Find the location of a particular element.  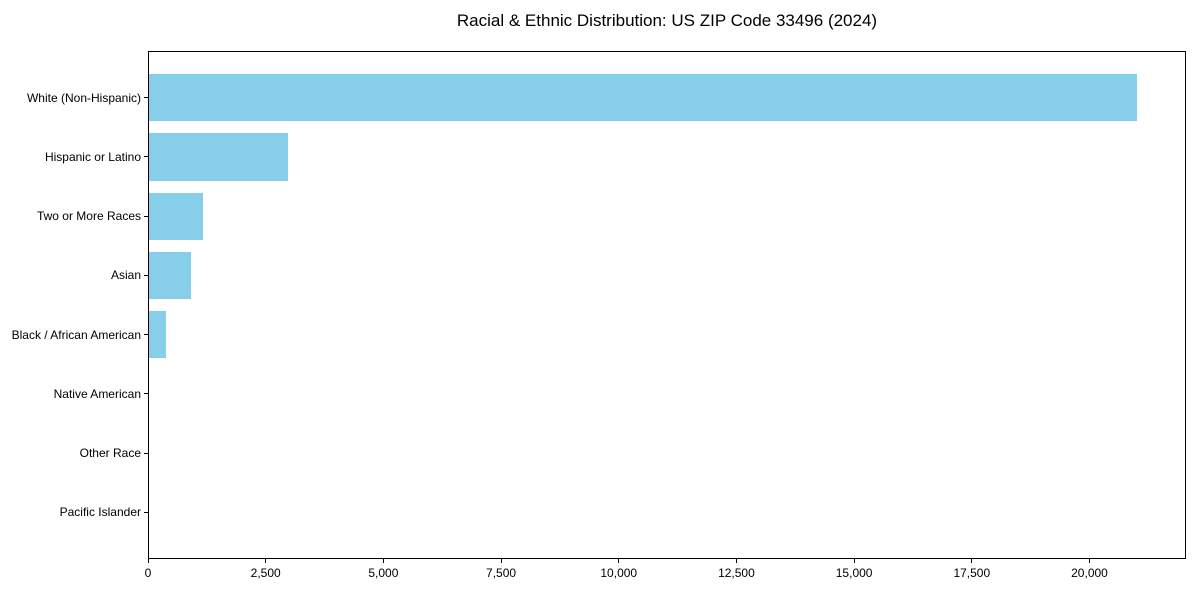

x-tick-label: 5,000 is located at coordinates (383, 573).